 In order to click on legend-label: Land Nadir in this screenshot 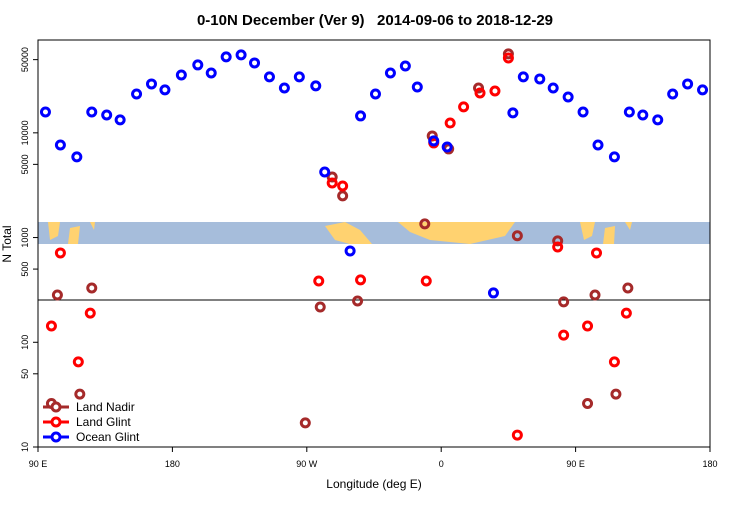, I will do `click(105, 407)`.